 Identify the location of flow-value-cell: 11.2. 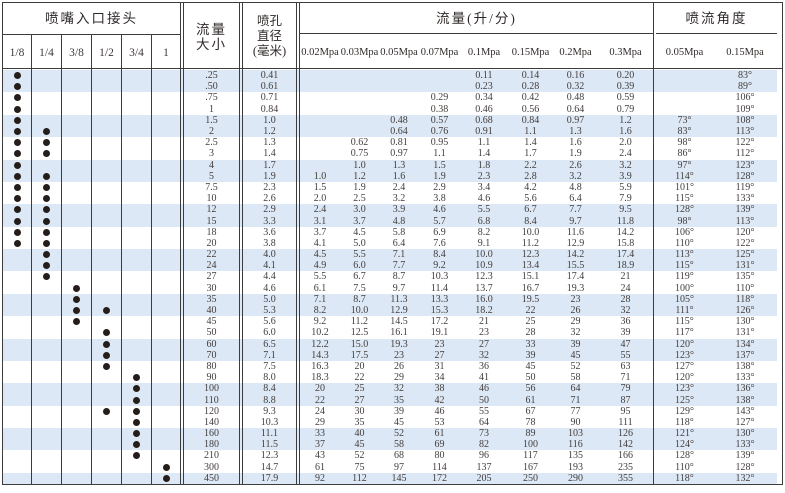
(359, 322).